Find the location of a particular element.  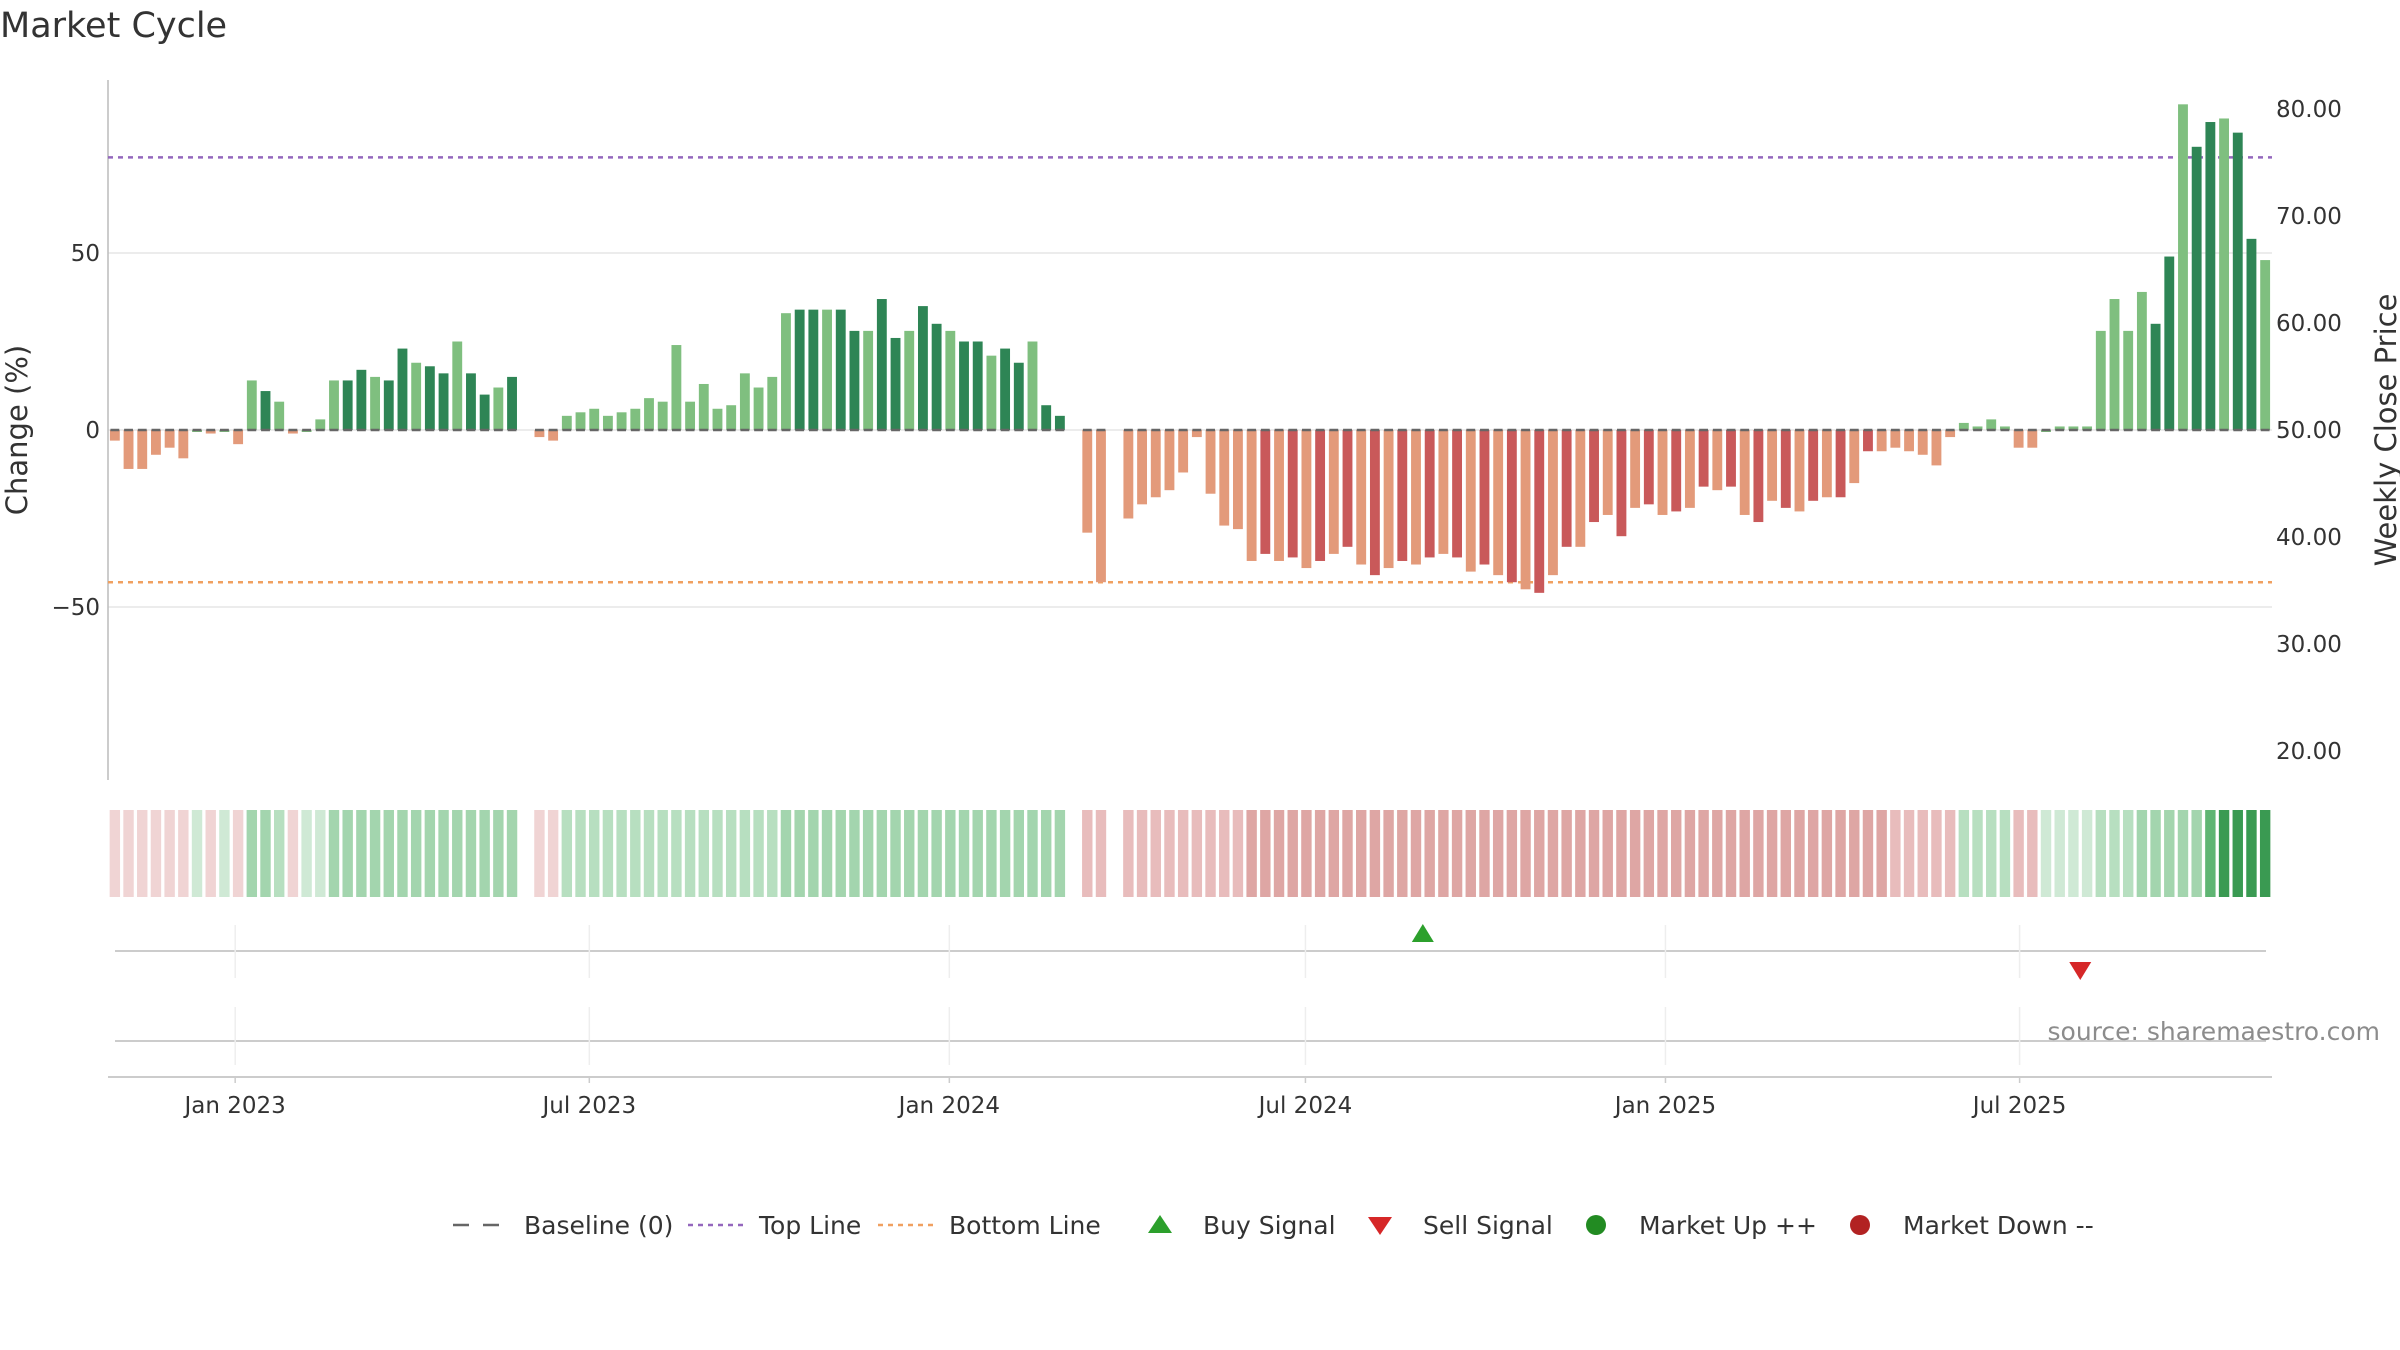

sell-signal-marker is located at coordinates (2080, 971).